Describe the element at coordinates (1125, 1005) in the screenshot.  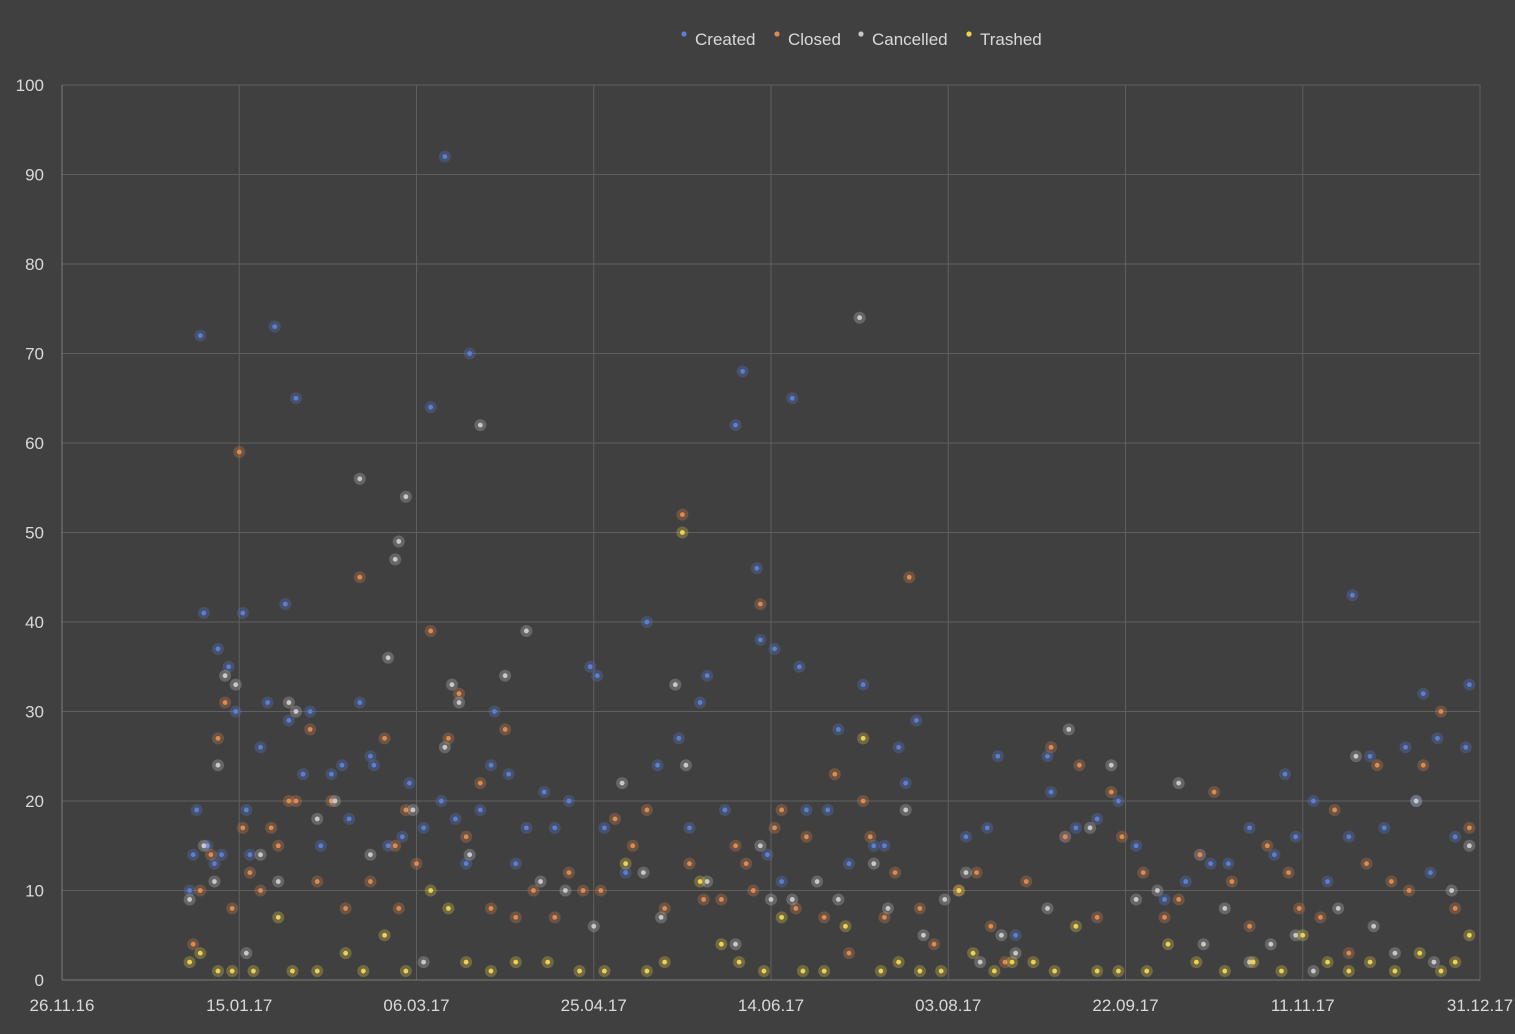
I see `x-tick-label: 22.09.17` at that location.